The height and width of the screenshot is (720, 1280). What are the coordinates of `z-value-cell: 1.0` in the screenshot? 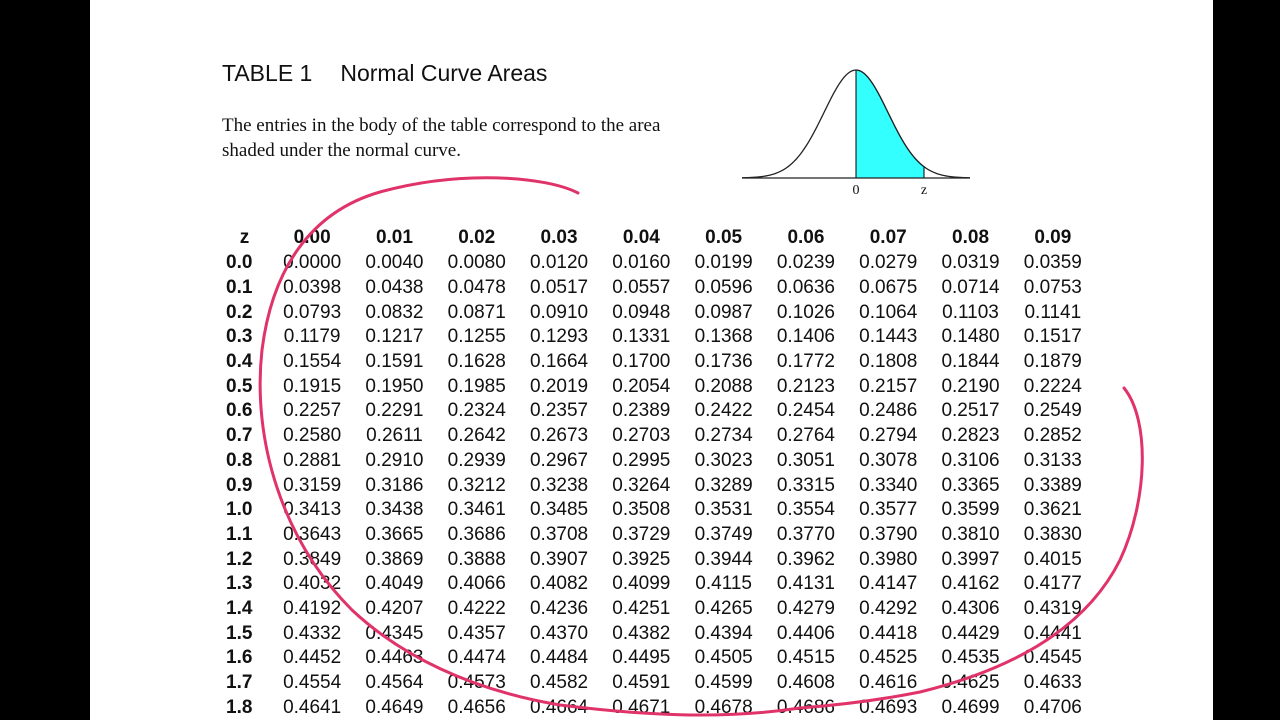 It's located at (239, 510).